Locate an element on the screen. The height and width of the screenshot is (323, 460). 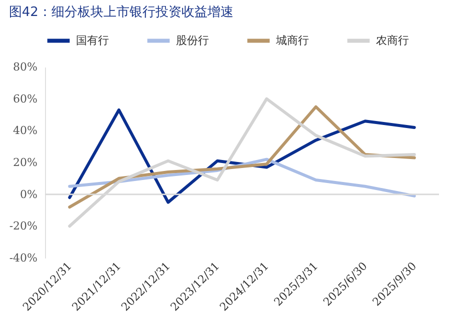
legend-label: 国有行 is located at coordinates (92, 40).